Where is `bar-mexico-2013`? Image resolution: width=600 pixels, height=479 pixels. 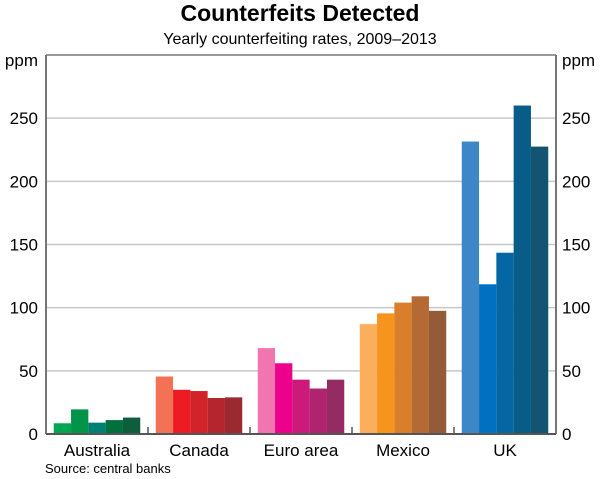
bar-mexico-2013 is located at coordinates (437, 372).